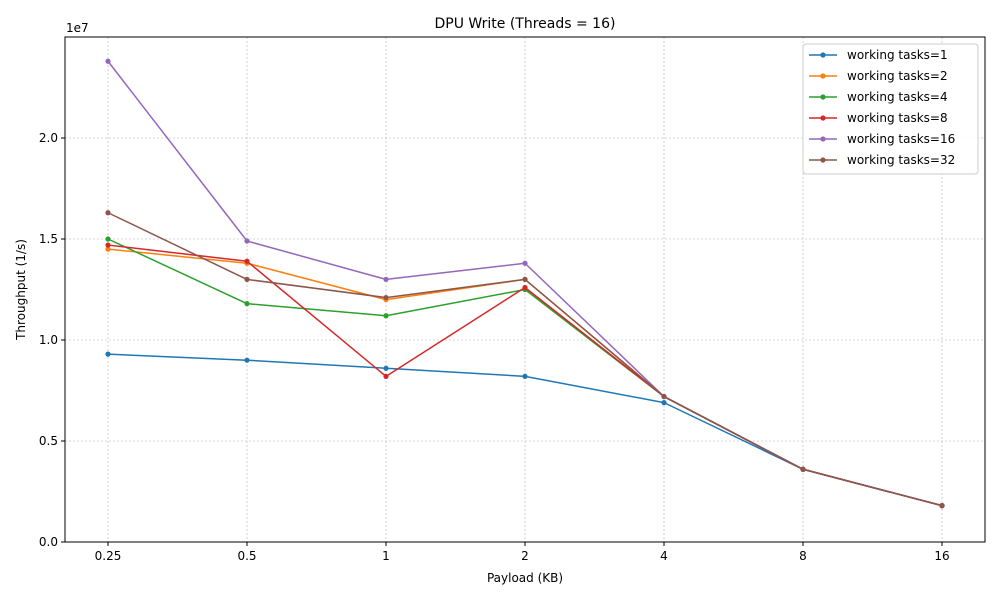 The image size is (1000, 600). What do you see at coordinates (525, 578) in the screenshot?
I see `x-axis-label: Payload (KB)` at bounding box center [525, 578].